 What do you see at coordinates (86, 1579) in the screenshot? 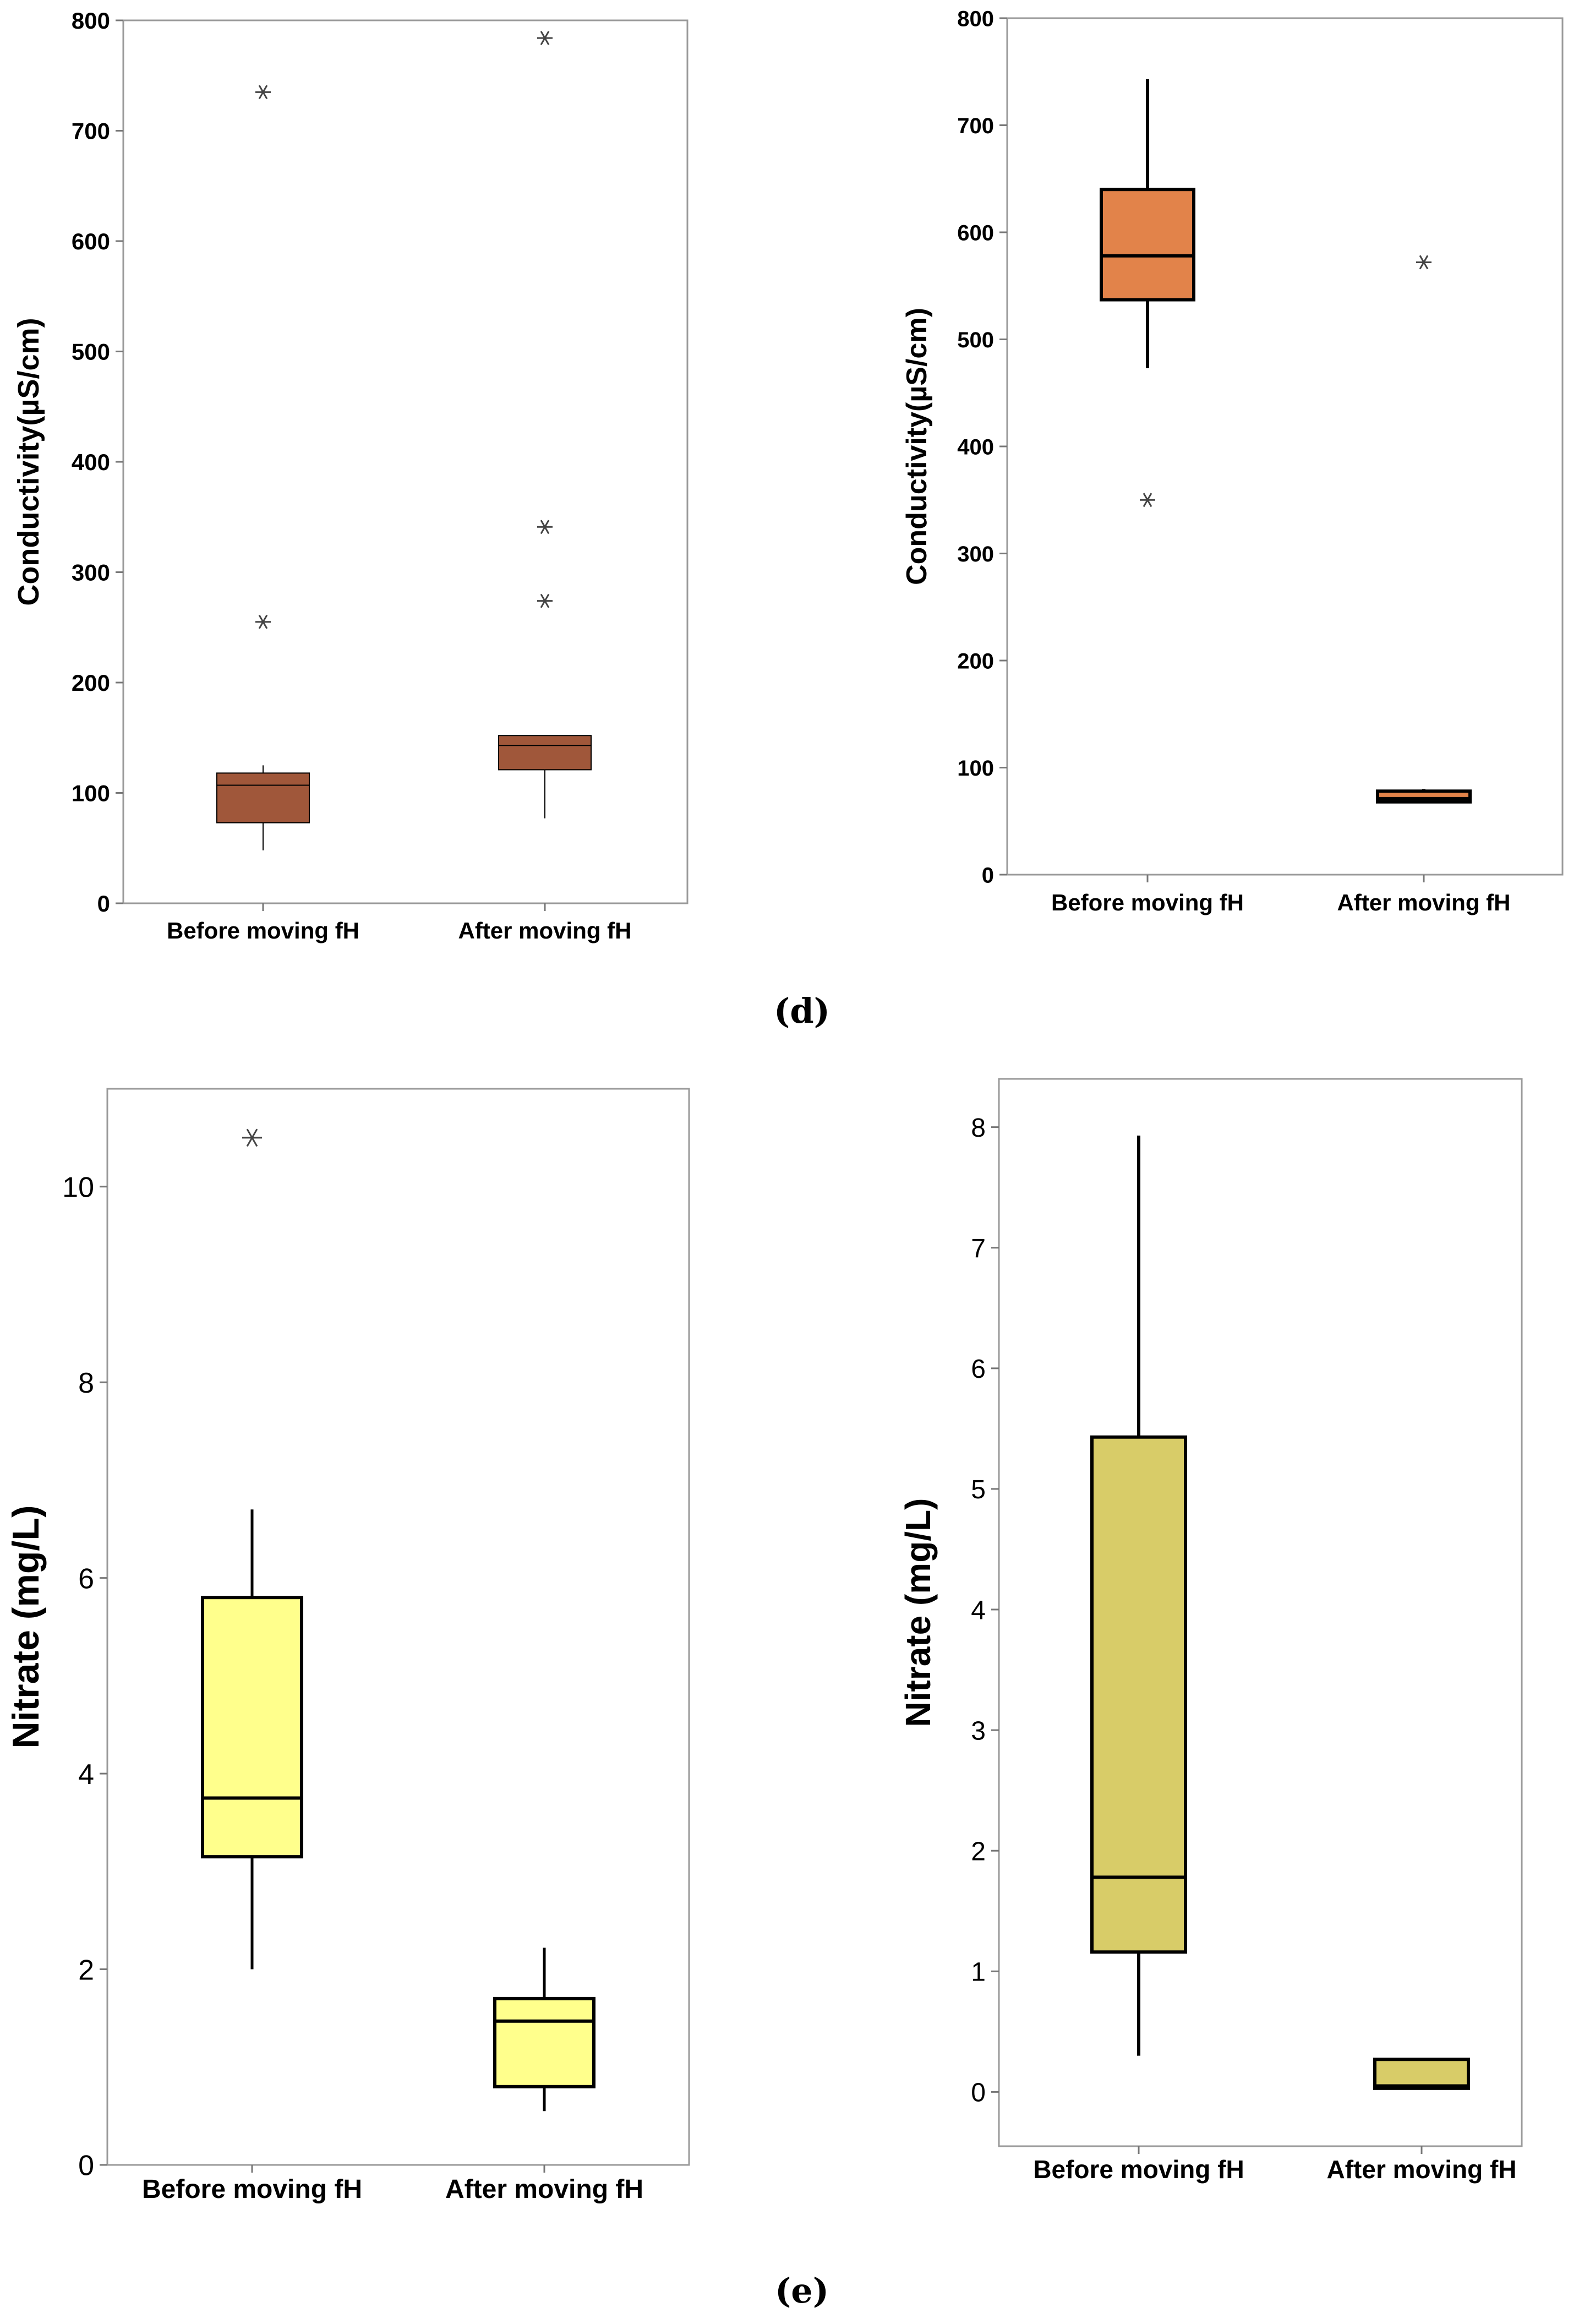
I see `e-left-y-tick-label: 6` at bounding box center [86, 1579].